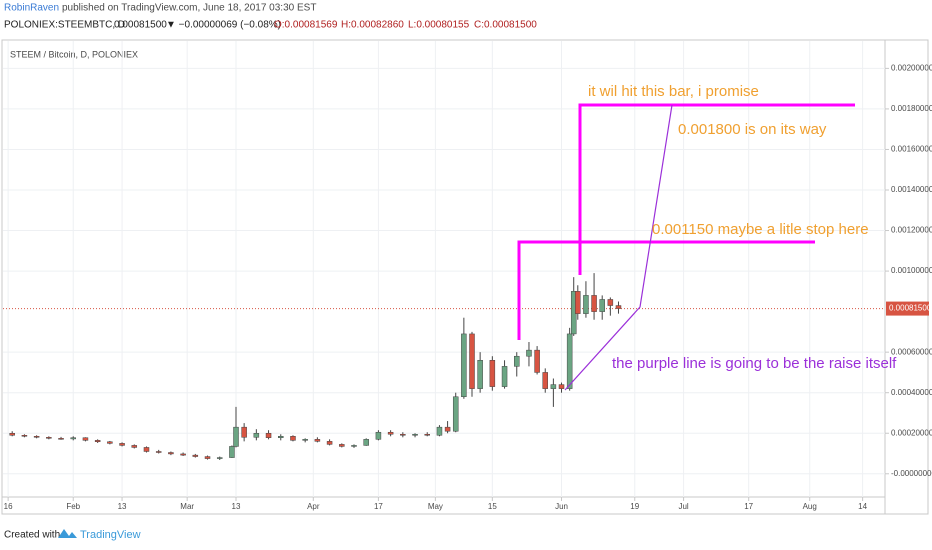 Image resolution: width=932 pixels, height=550 pixels. I want to click on x-tick-label: 14, so click(862, 506).